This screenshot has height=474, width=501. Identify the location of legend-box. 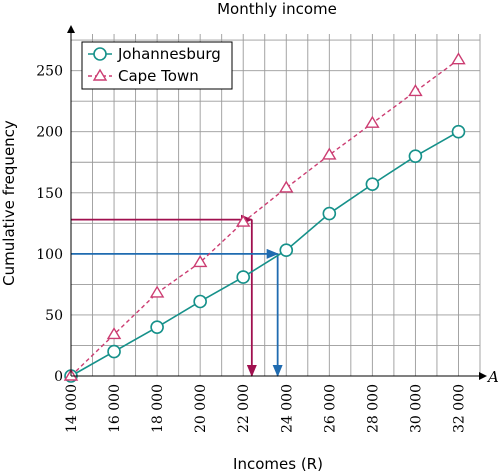
(157, 65).